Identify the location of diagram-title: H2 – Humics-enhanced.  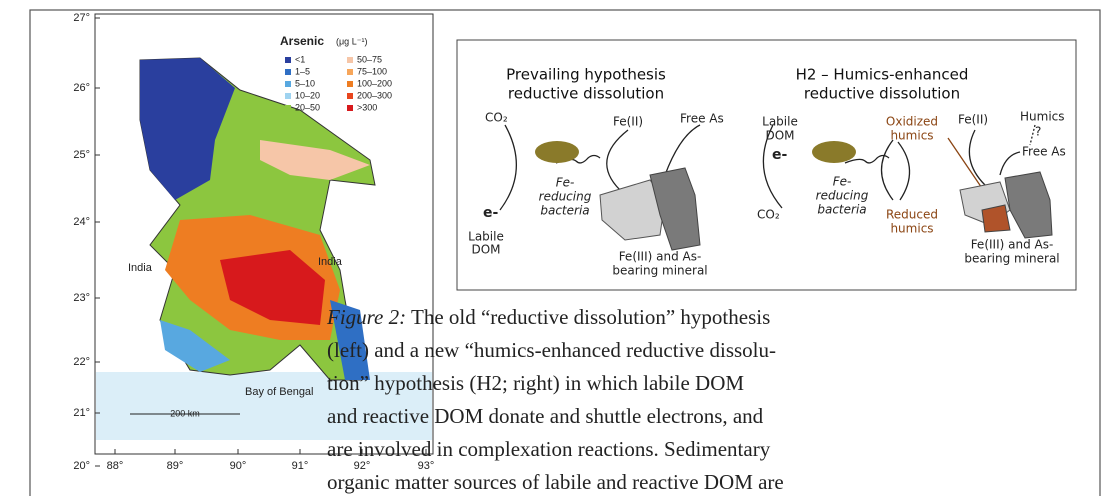
(882, 75).